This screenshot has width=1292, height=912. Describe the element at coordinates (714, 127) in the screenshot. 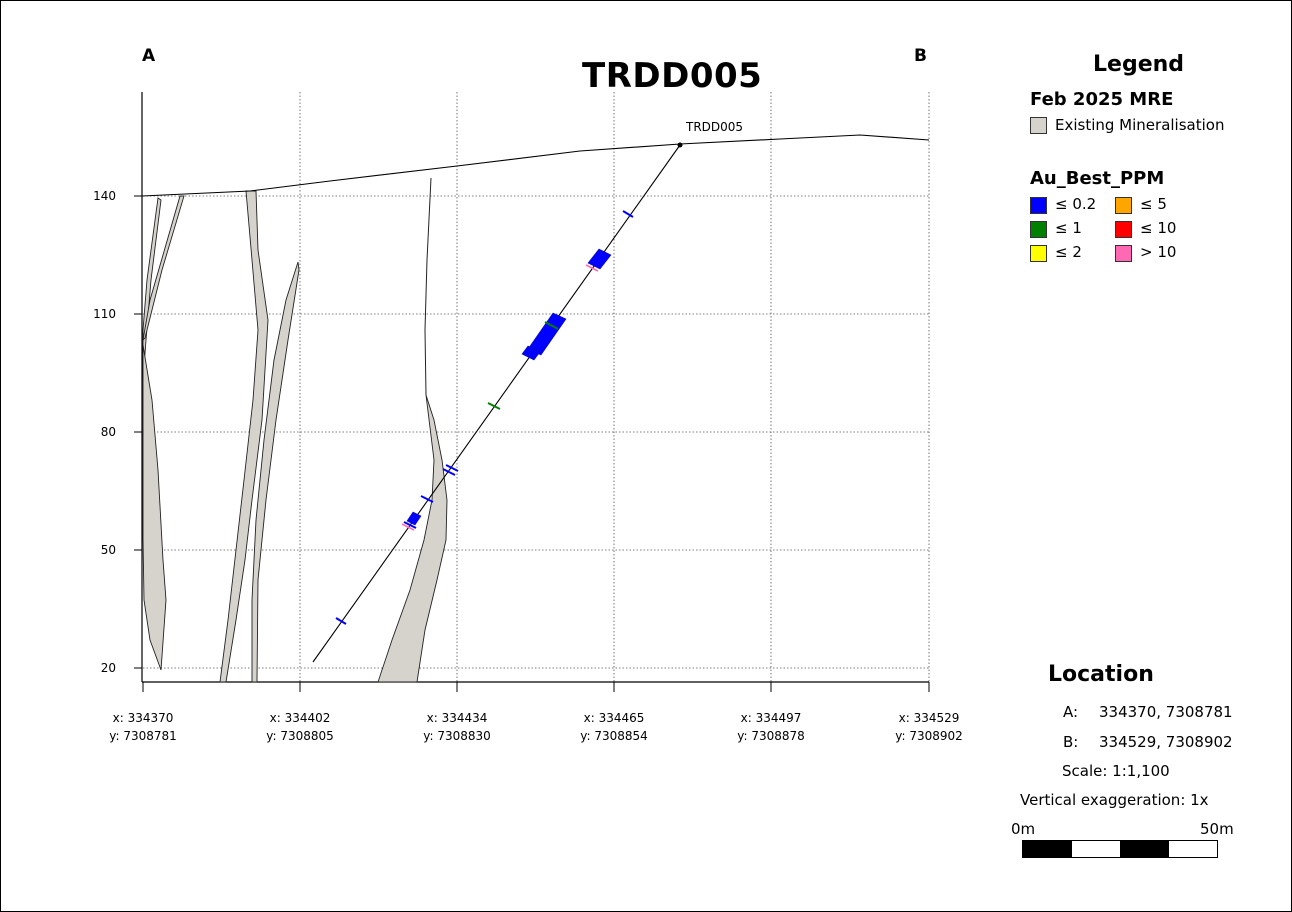

I see `collar-label: TRDD005` at that location.